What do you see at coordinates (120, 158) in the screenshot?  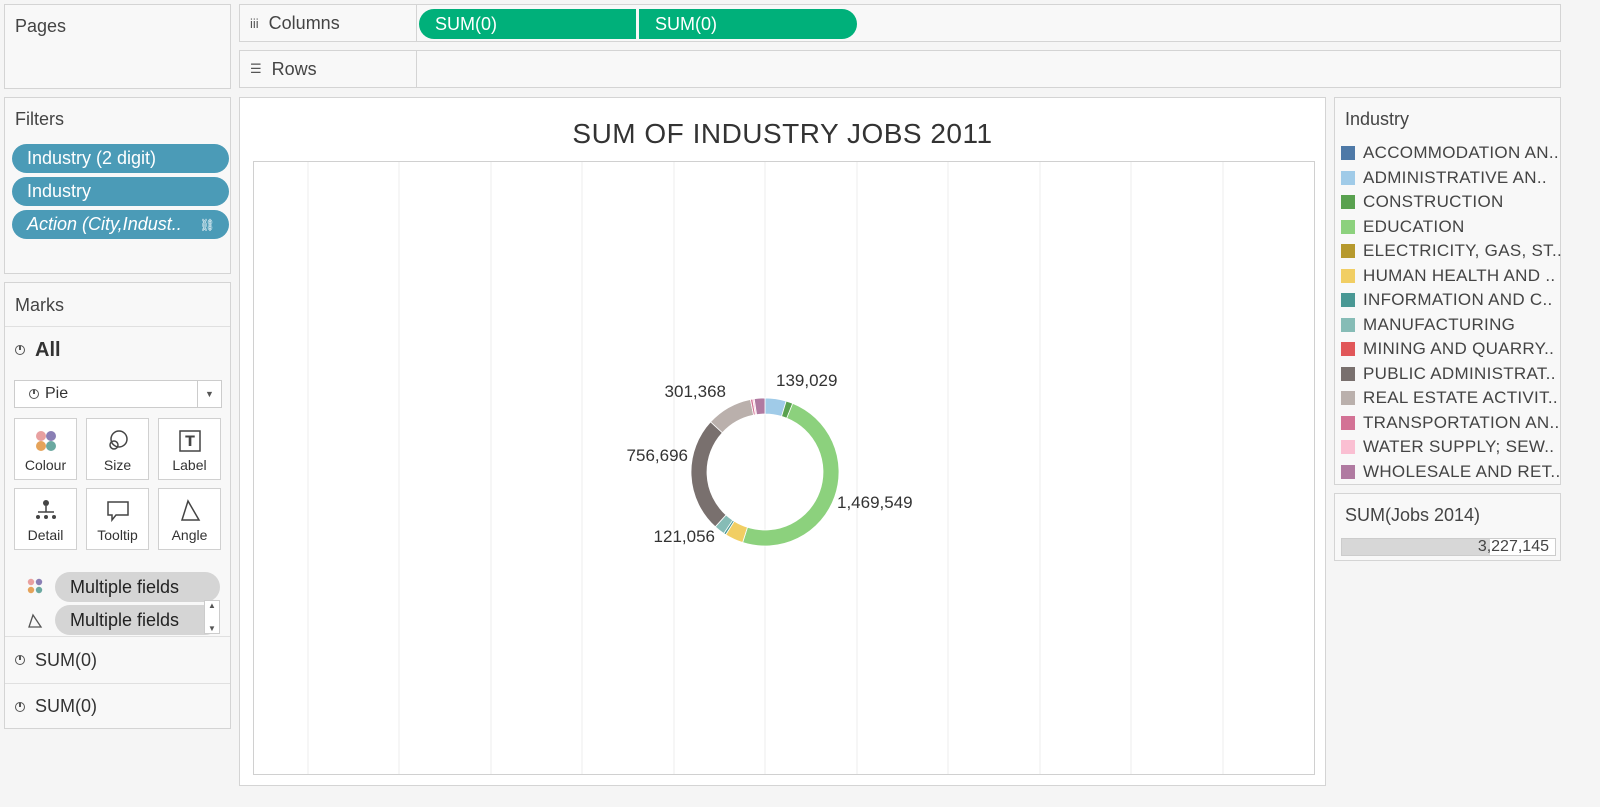 I see `filter-industry-2-digit: Industry (2 digit)` at bounding box center [120, 158].